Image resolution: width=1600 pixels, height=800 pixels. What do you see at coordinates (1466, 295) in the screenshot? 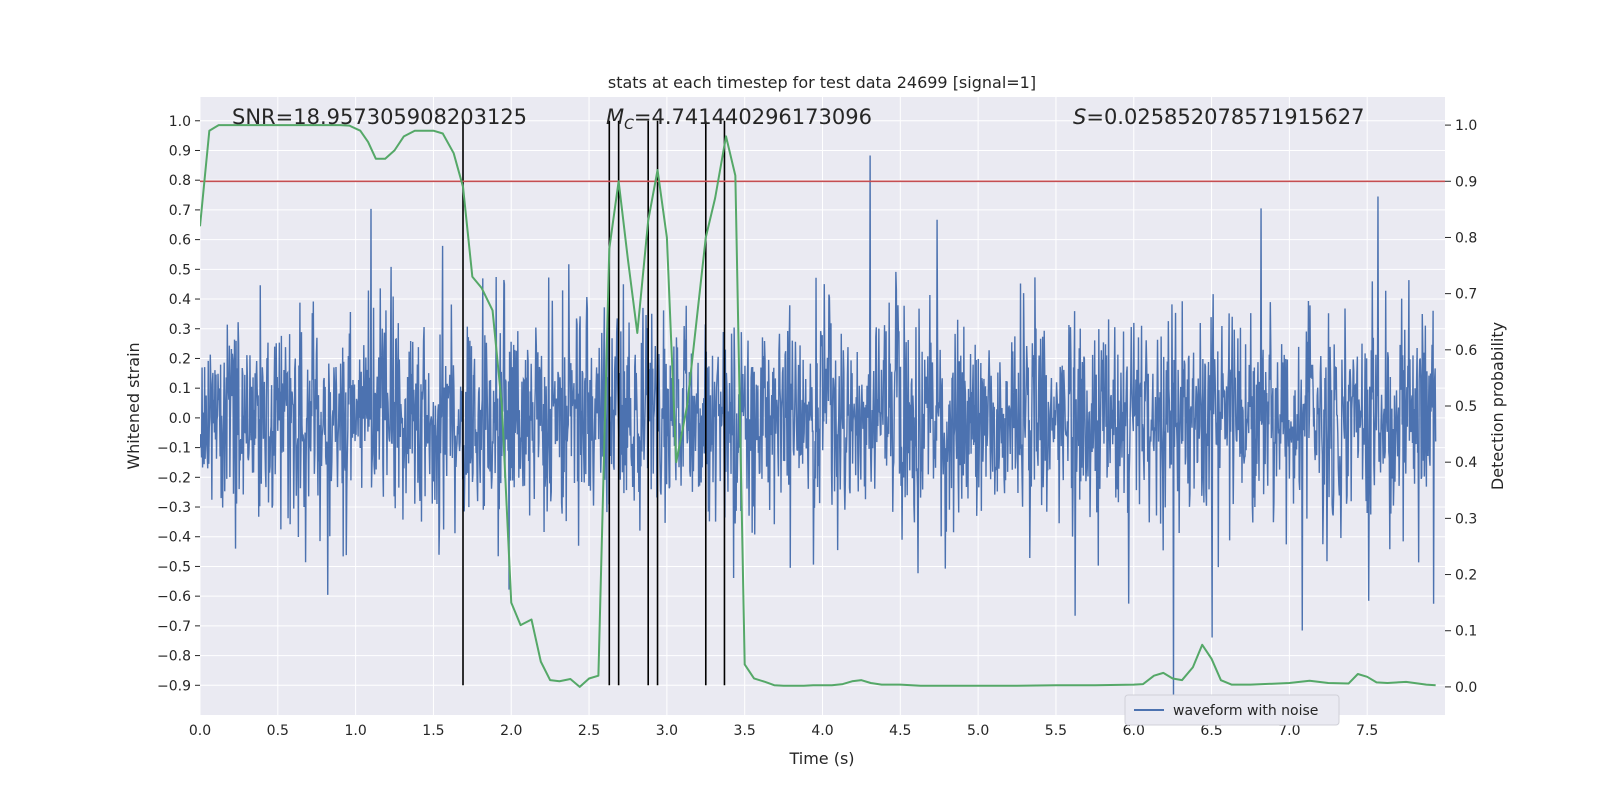
I see `y-right-tick-label-7: 0.7` at bounding box center [1466, 295].